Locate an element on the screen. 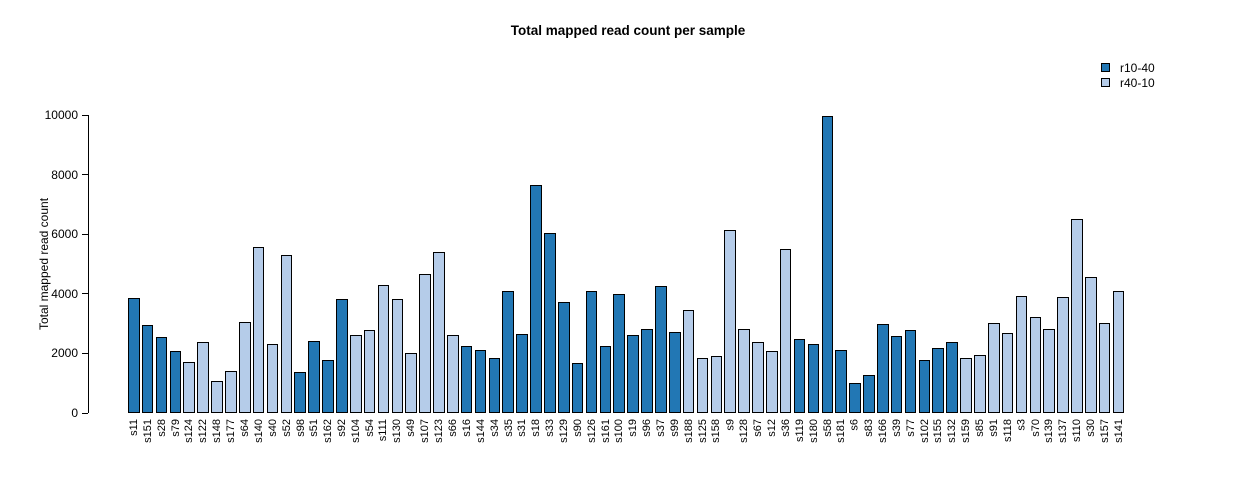 This screenshot has height=500, width=1238. bar-s111 is located at coordinates (383, 348).